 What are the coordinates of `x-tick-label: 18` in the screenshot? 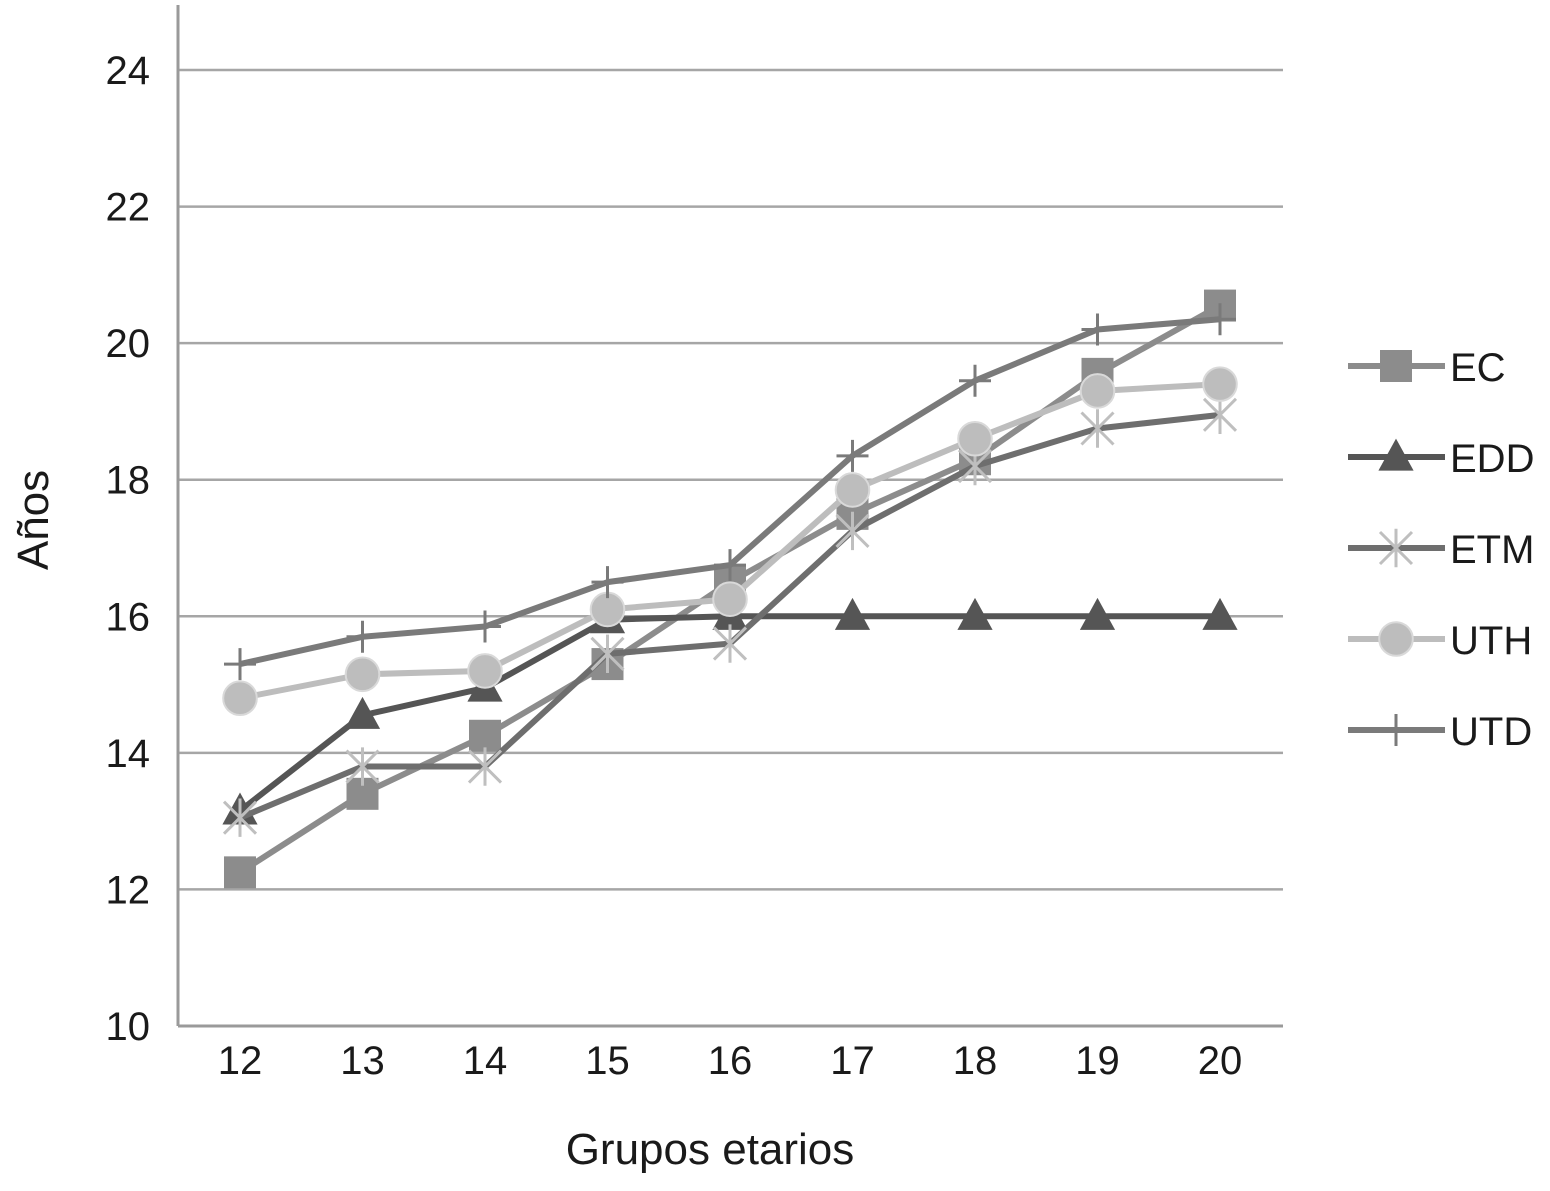 It's located at (975, 1061).